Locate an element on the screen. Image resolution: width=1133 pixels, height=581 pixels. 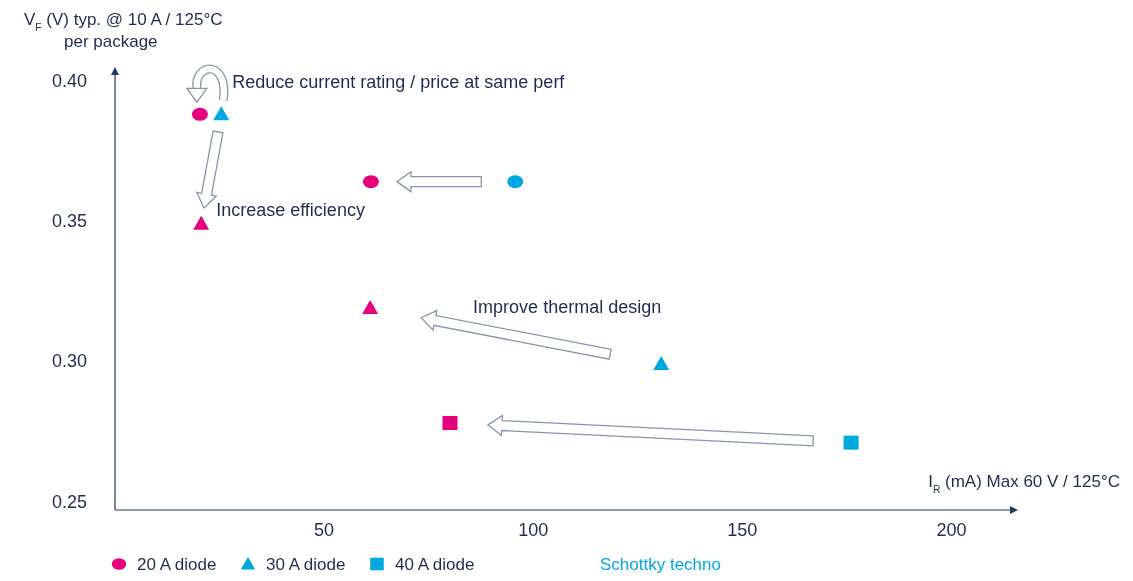
legend-label: 20 A diode is located at coordinates (177, 564).